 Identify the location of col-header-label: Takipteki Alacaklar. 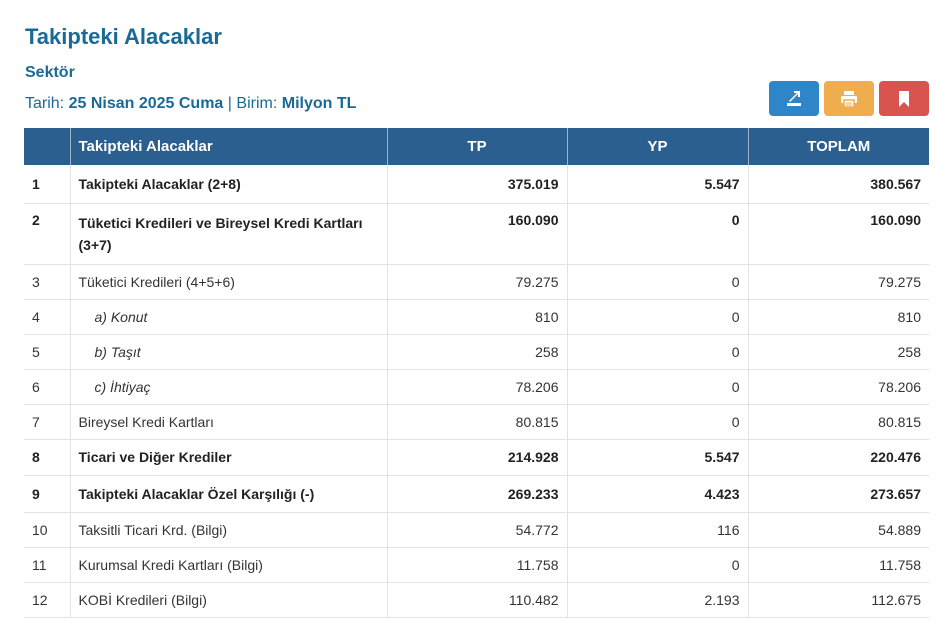
(229, 146).